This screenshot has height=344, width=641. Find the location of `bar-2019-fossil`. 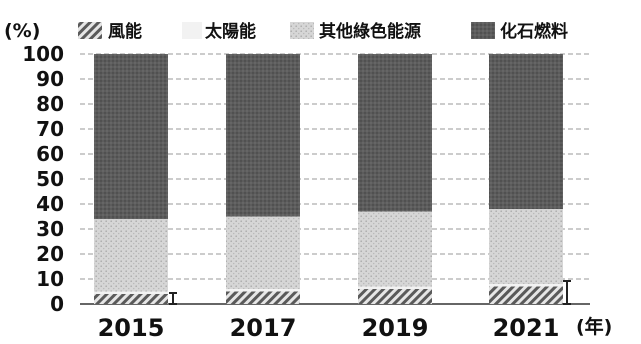

bar-2019-fossil is located at coordinates (395, 133).